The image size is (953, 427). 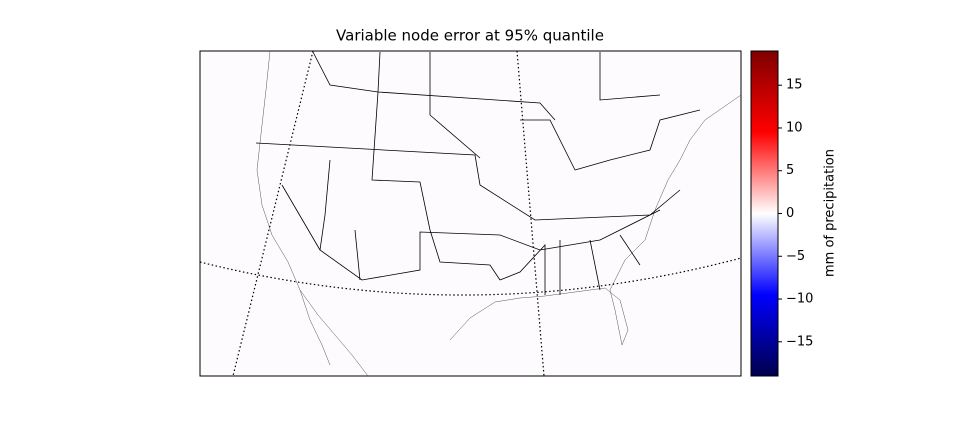 I want to click on colorbar-tick-label: −15, so click(x=799, y=341).